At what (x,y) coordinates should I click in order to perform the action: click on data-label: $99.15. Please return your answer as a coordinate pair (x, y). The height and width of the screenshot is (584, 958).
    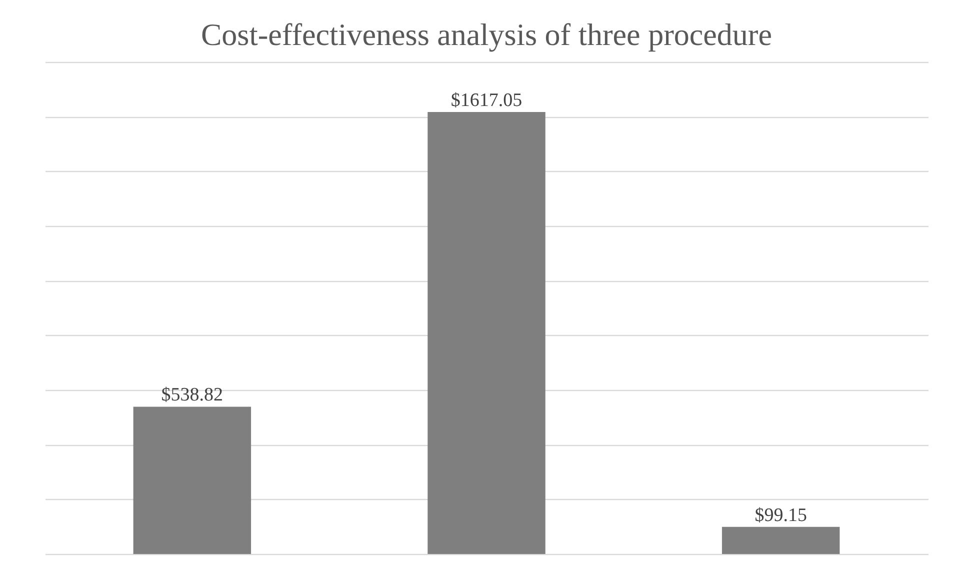
    Looking at the image, I should click on (780, 515).